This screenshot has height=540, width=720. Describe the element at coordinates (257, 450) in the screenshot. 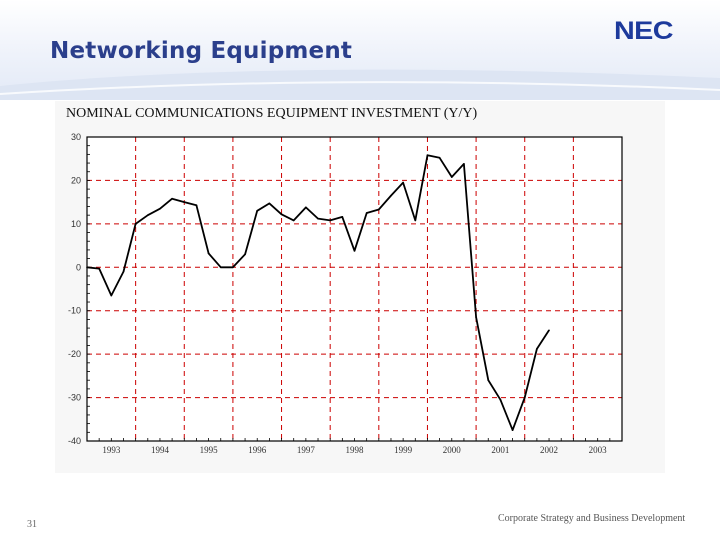

I see `x-tick-label: 1996` at that location.